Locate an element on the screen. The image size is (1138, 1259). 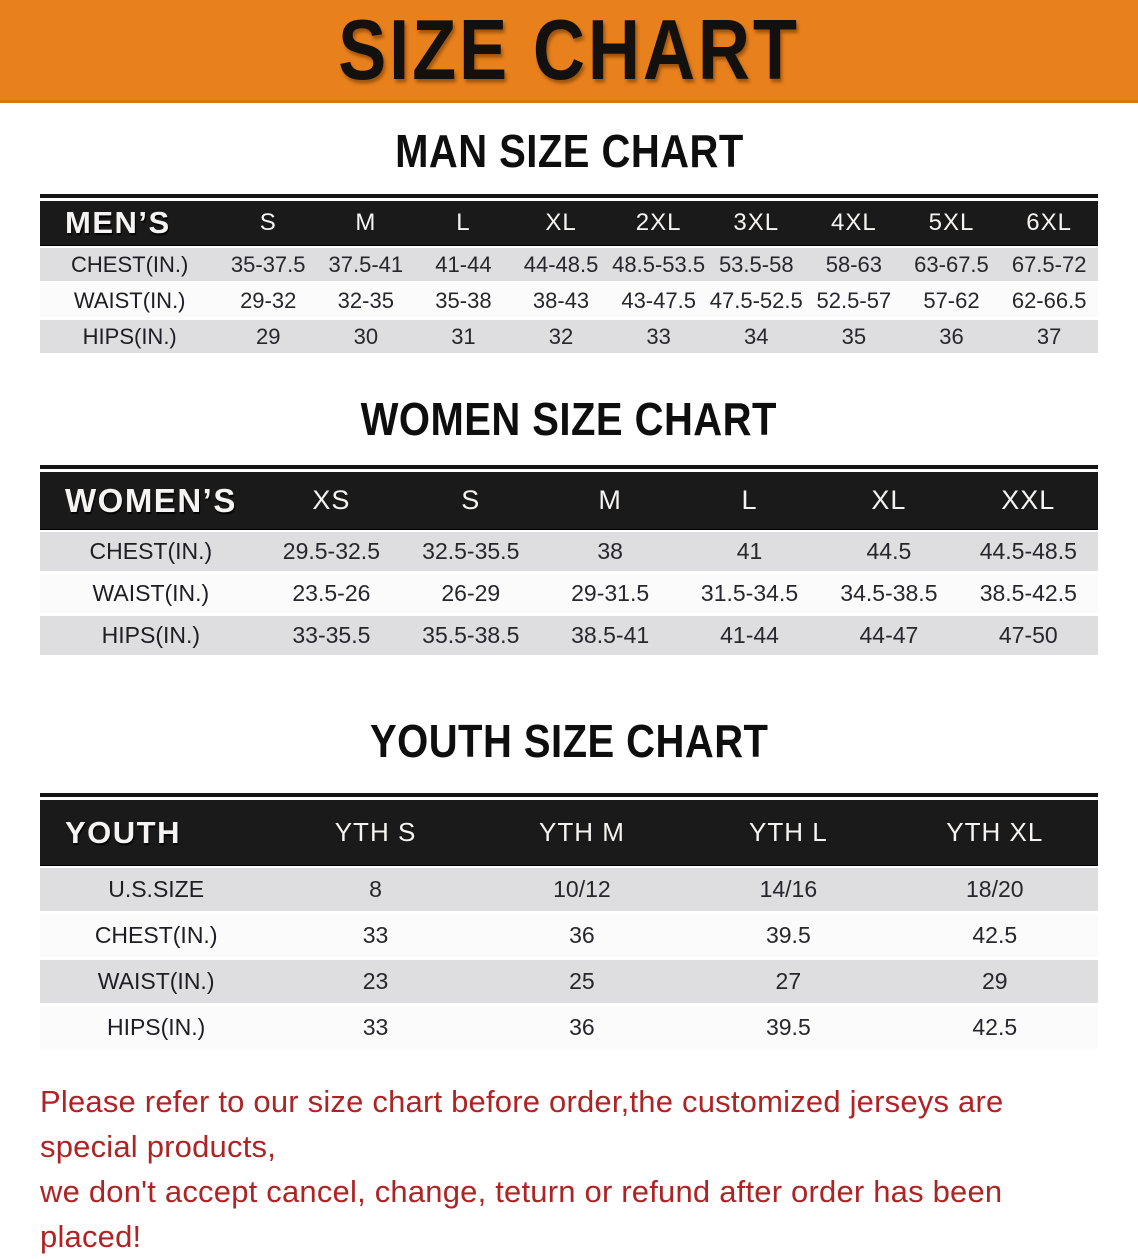
size-value-cell: 30 is located at coordinates (366, 336).